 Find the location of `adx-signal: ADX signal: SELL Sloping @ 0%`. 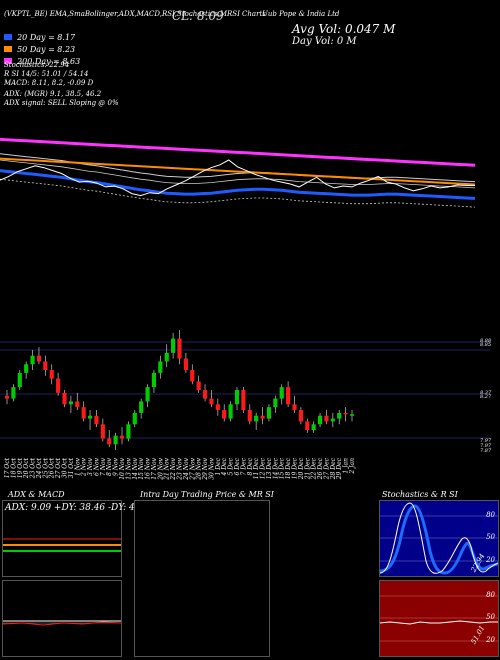

adx-signal: ADX signal: SELL Sloping @ 0% is located at coordinates (61, 103).